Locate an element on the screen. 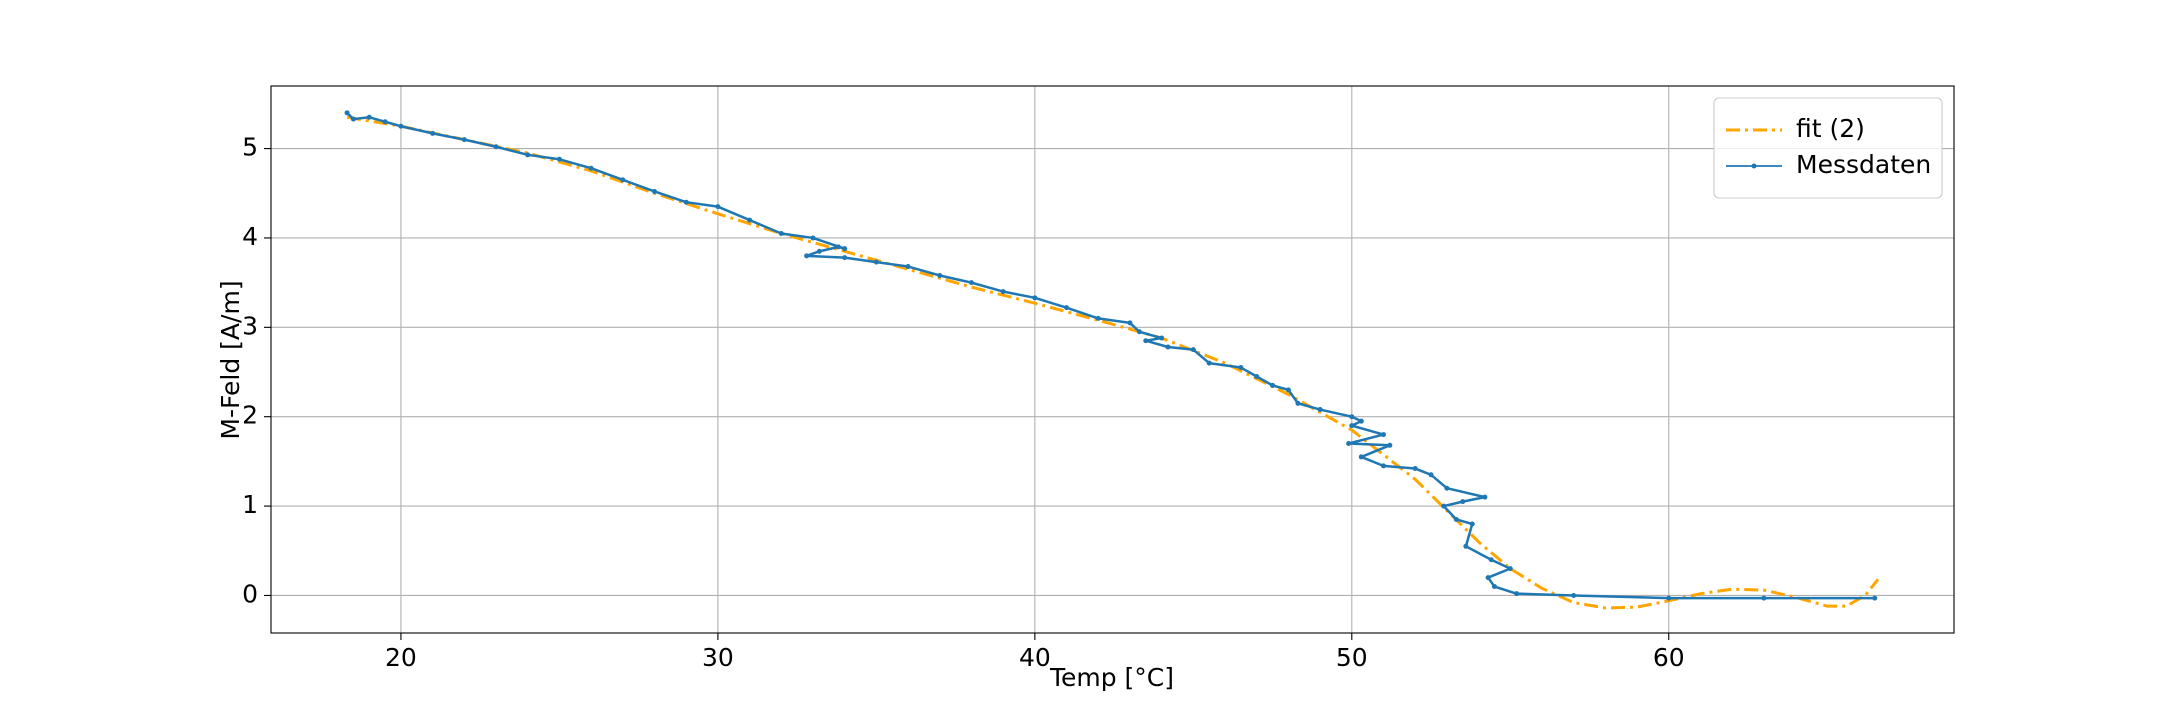 The image size is (2160, 720). y-tick-label: 3 is located at coordinates (250, 325).